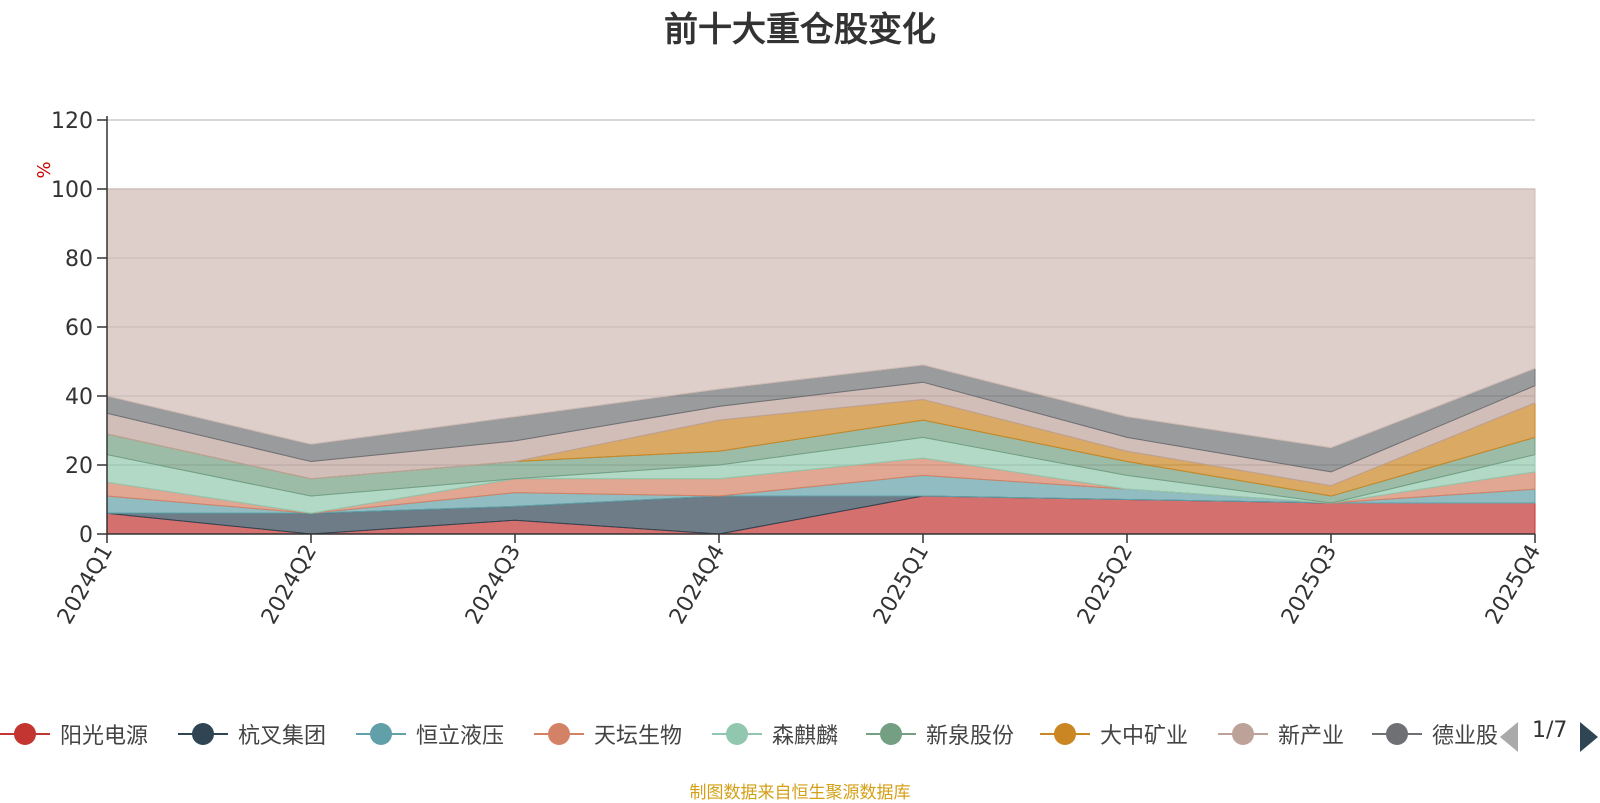 Image resolution: width=1600 pixels, height=803 pixels. Describe the element at coordinates (72, 121) in the screenshot. I see `y-tick-label: 120` at that location.